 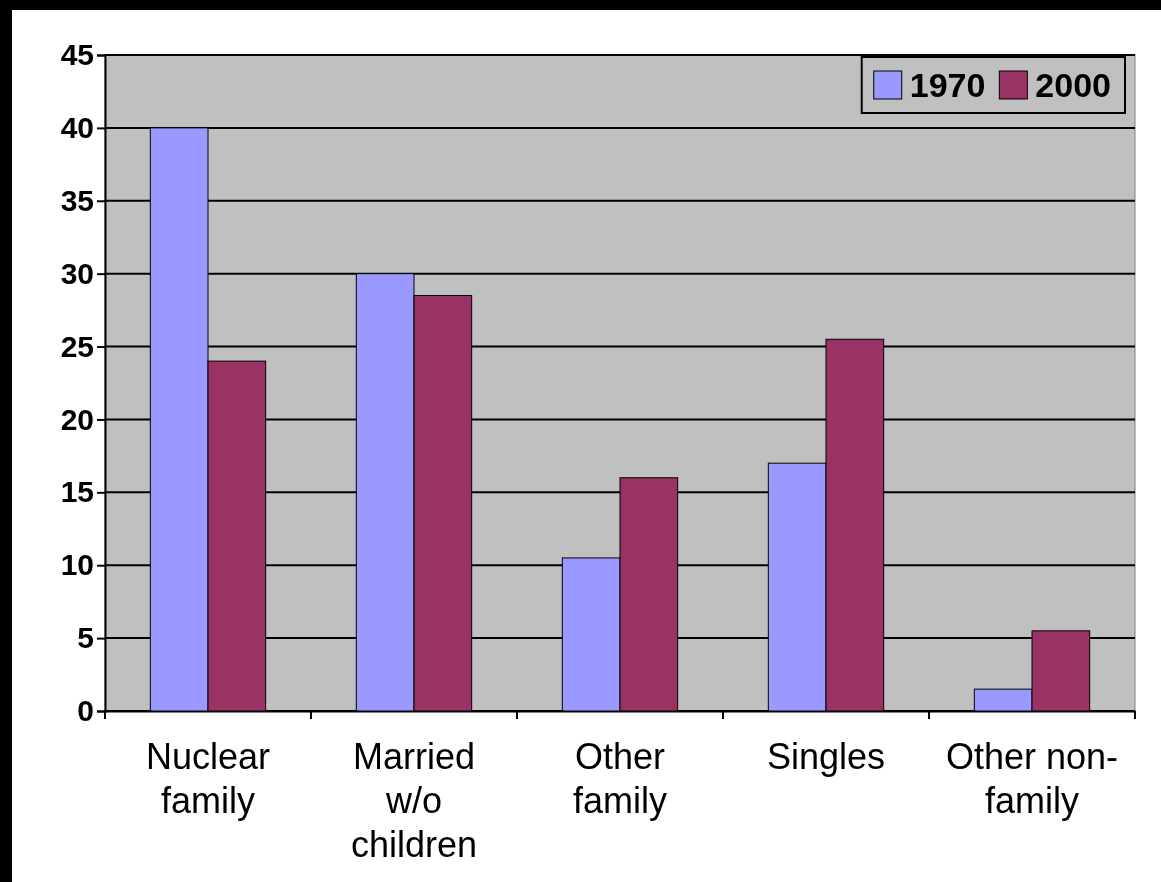 I want to click on x-tick-label: Other family, so click(x=620, y=778).